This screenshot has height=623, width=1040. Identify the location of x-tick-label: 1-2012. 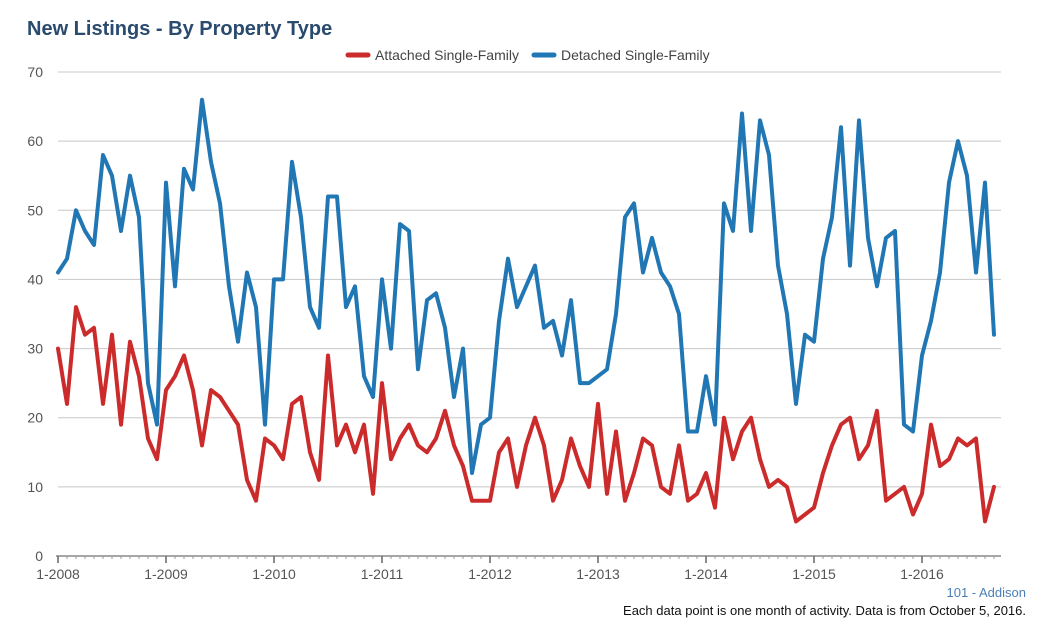
(490, 574).